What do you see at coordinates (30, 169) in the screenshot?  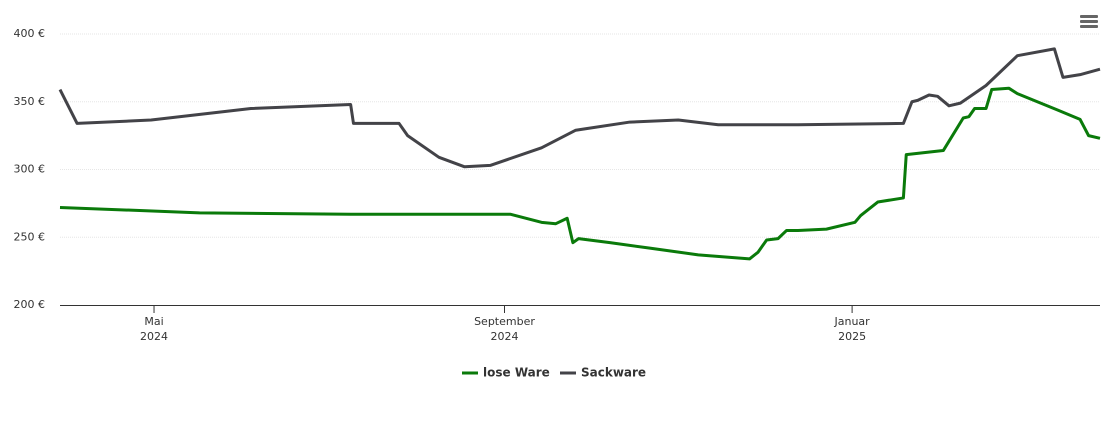 I see `y-tick-label: 300 €` at bounding box center [30, 169].